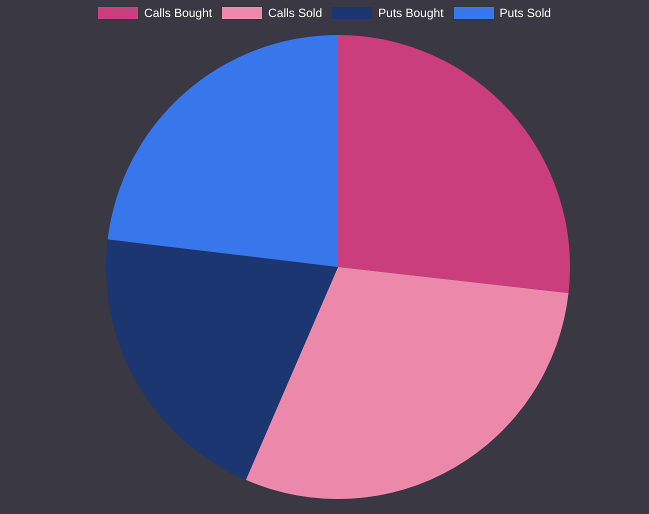 This screenshot has width=649, height=514. What do you see at coordinates (411, 13) in the screenshot?
I see `legend-label: Puts Bought` at bounding box center [411, 13].